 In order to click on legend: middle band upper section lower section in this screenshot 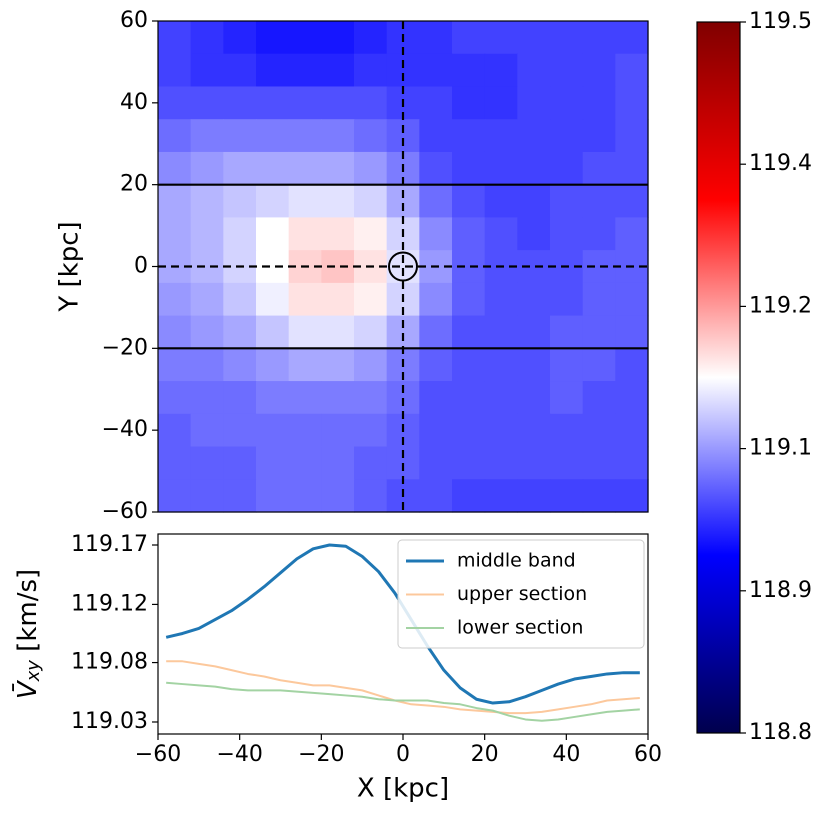, I will do `click(521, 594)`.